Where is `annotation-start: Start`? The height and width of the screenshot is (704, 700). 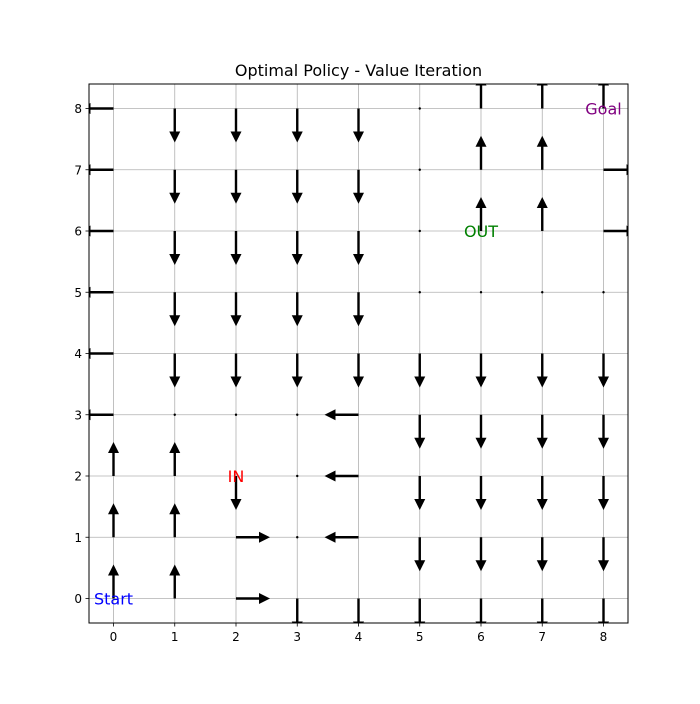 annotation-start: Start is located at coordinates (113, 599).